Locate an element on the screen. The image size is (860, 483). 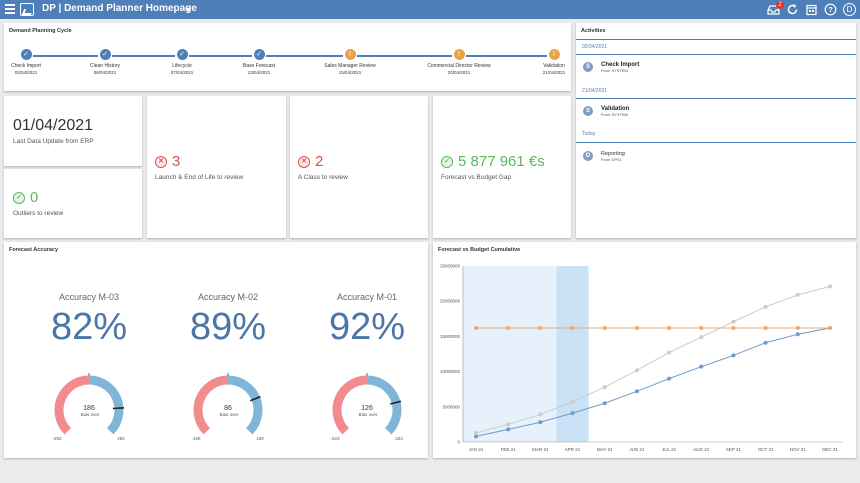
series-line is located at coordinates (653, 359).